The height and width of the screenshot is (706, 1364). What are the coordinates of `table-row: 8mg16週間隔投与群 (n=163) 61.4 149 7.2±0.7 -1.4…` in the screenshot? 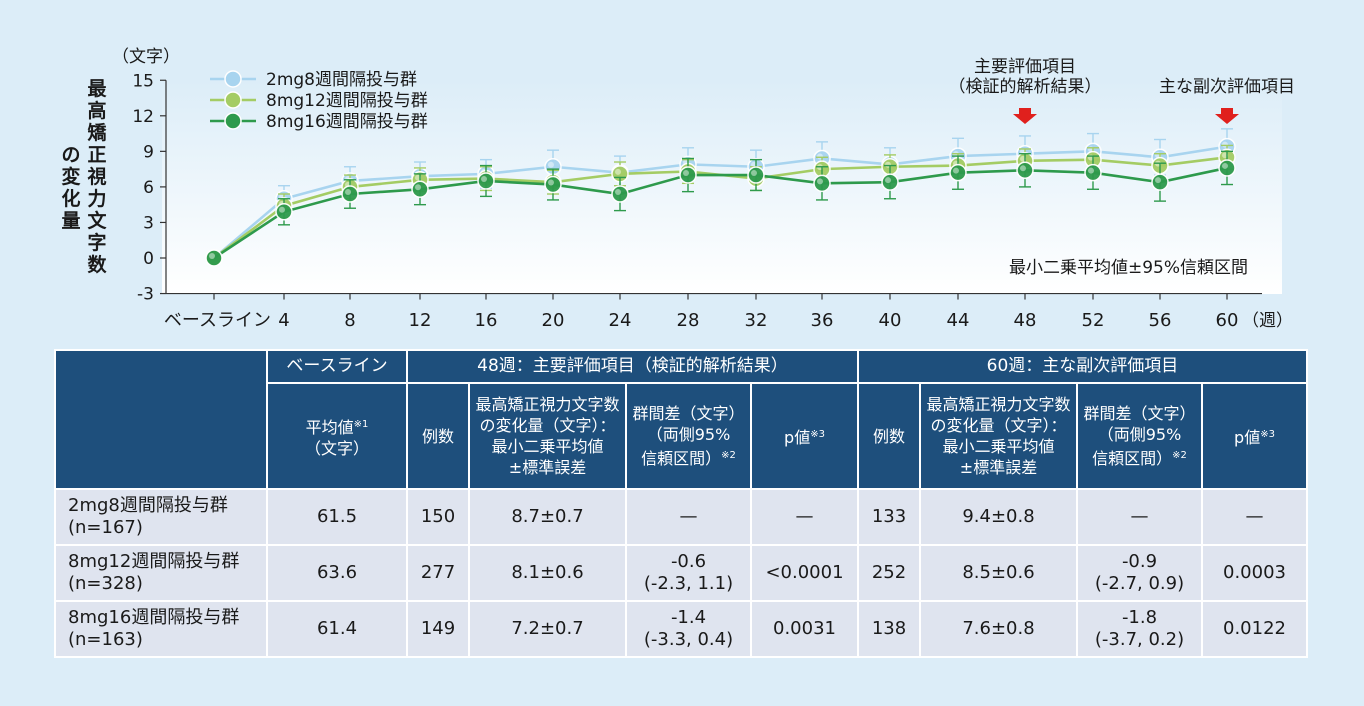 It's located at (681, 629).